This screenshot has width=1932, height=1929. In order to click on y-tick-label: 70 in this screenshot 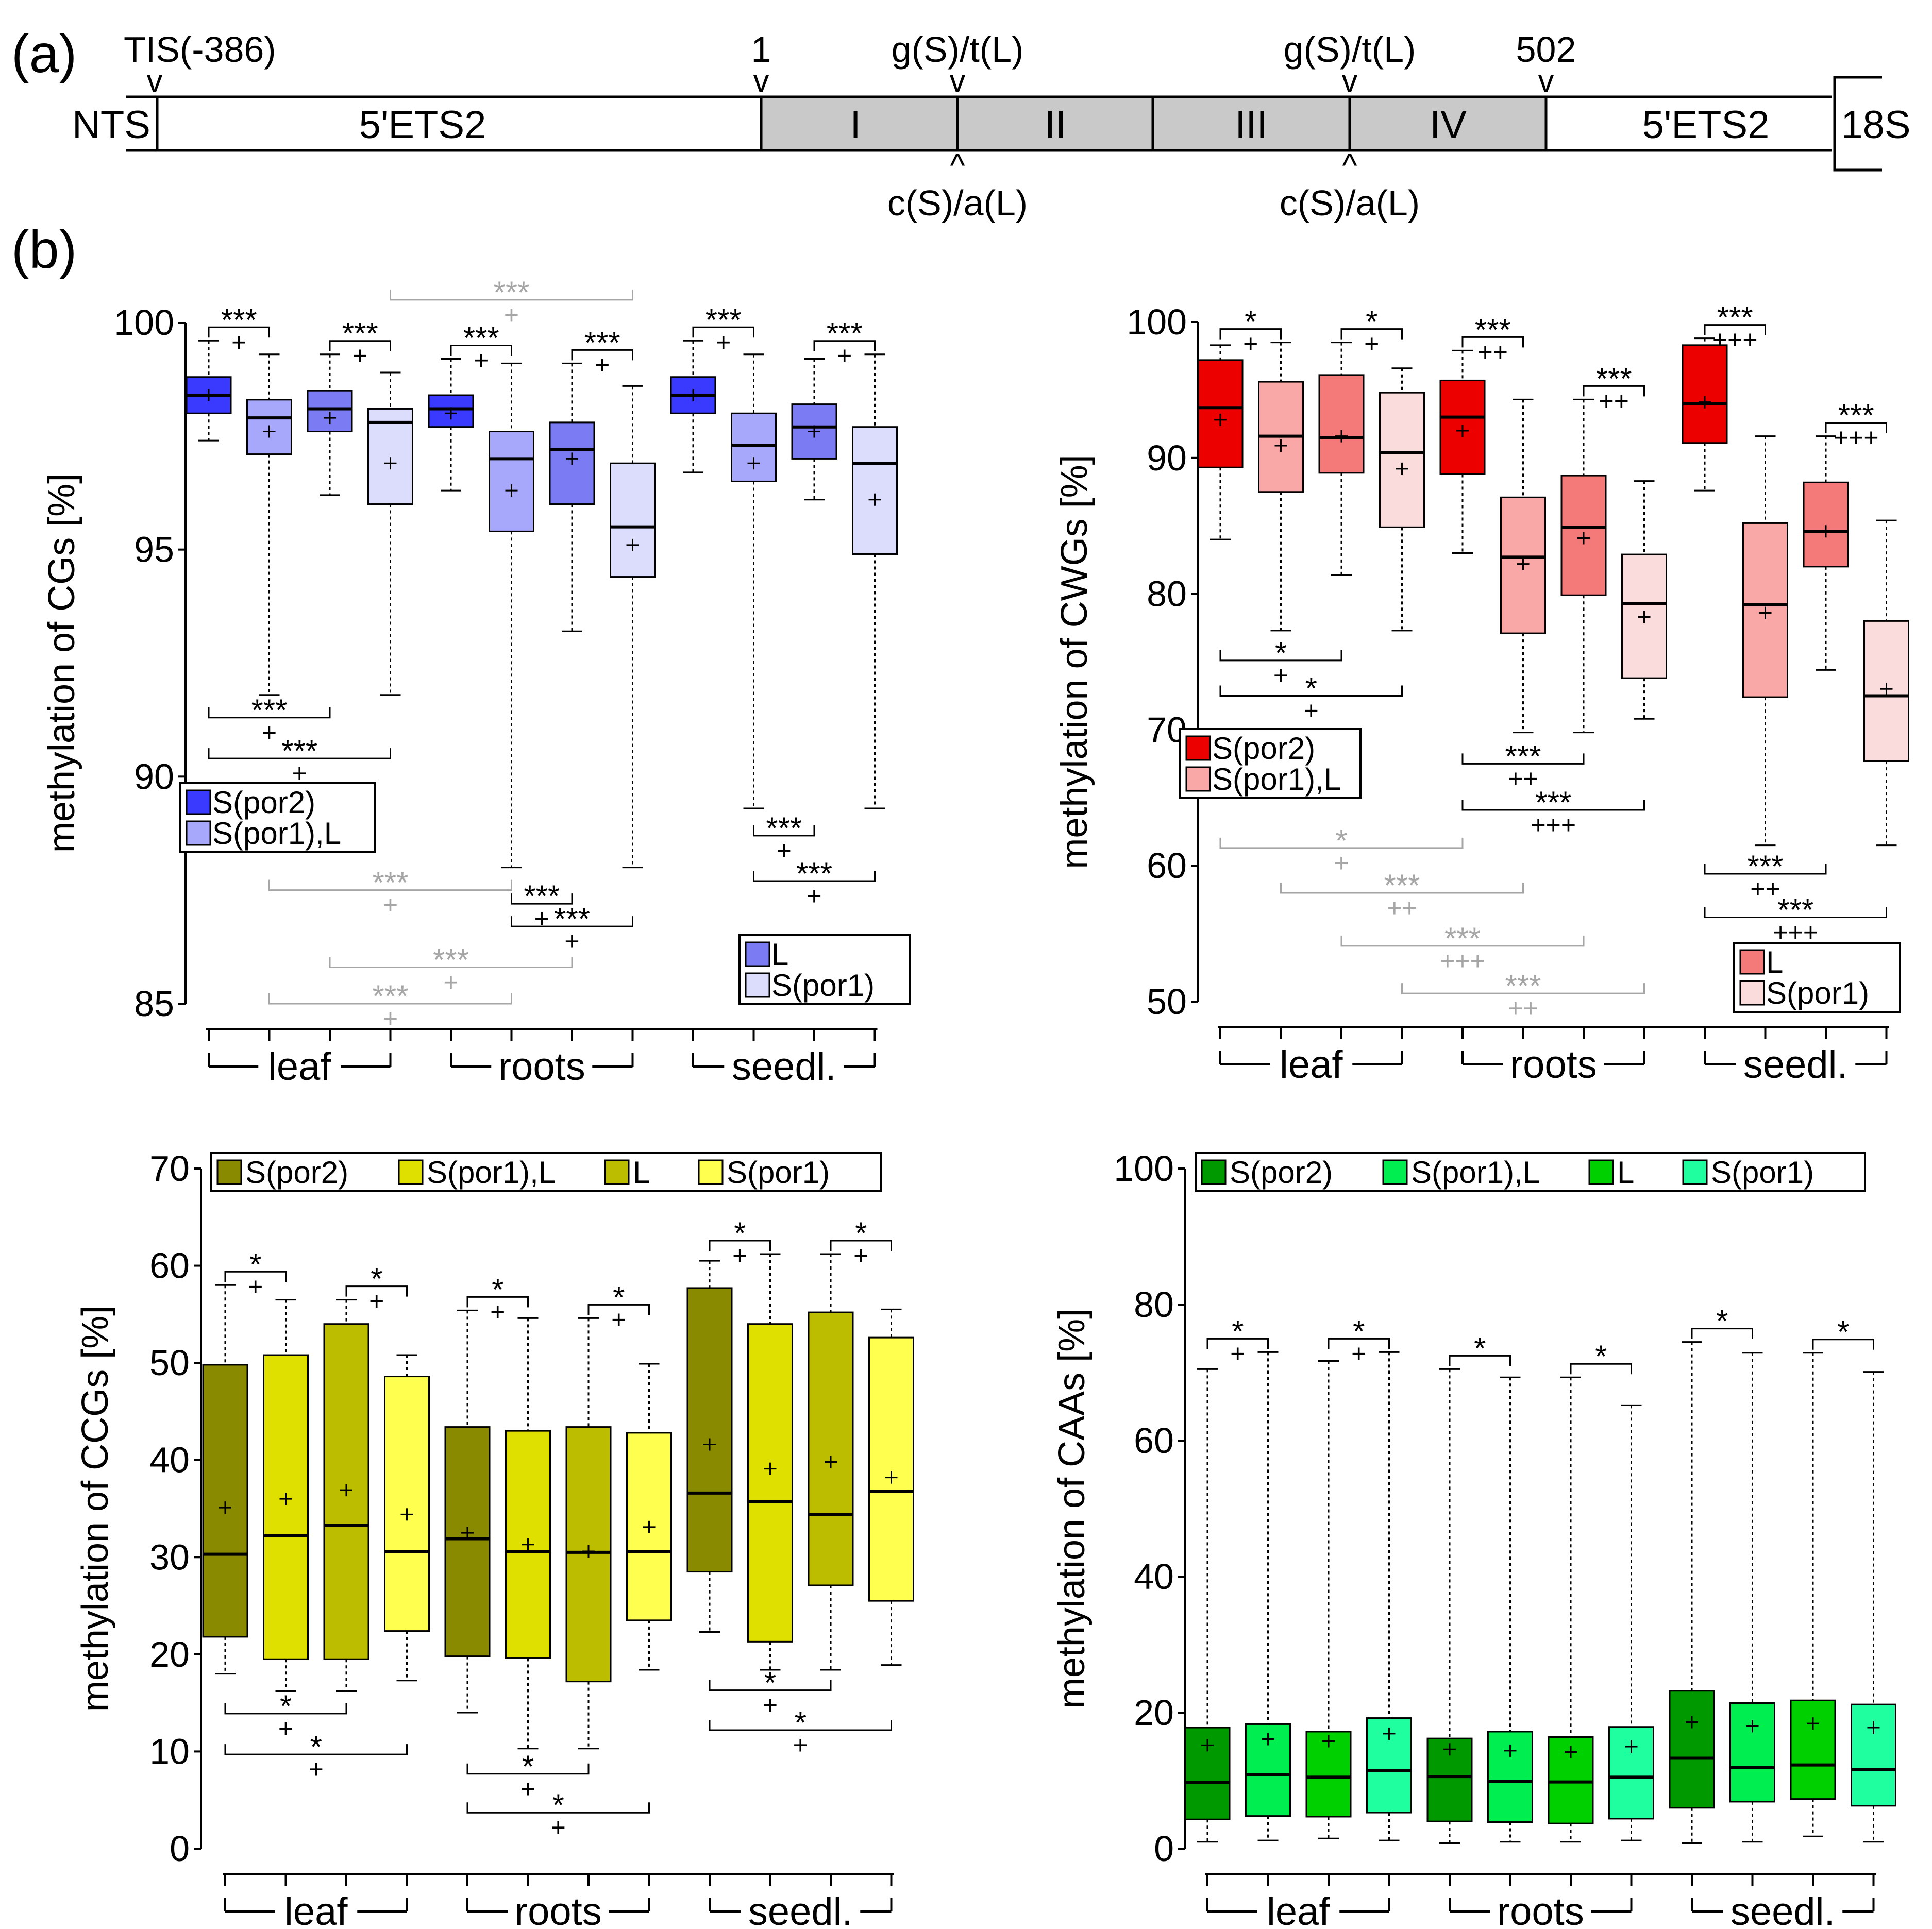, I will do `click(169, 1168)`.